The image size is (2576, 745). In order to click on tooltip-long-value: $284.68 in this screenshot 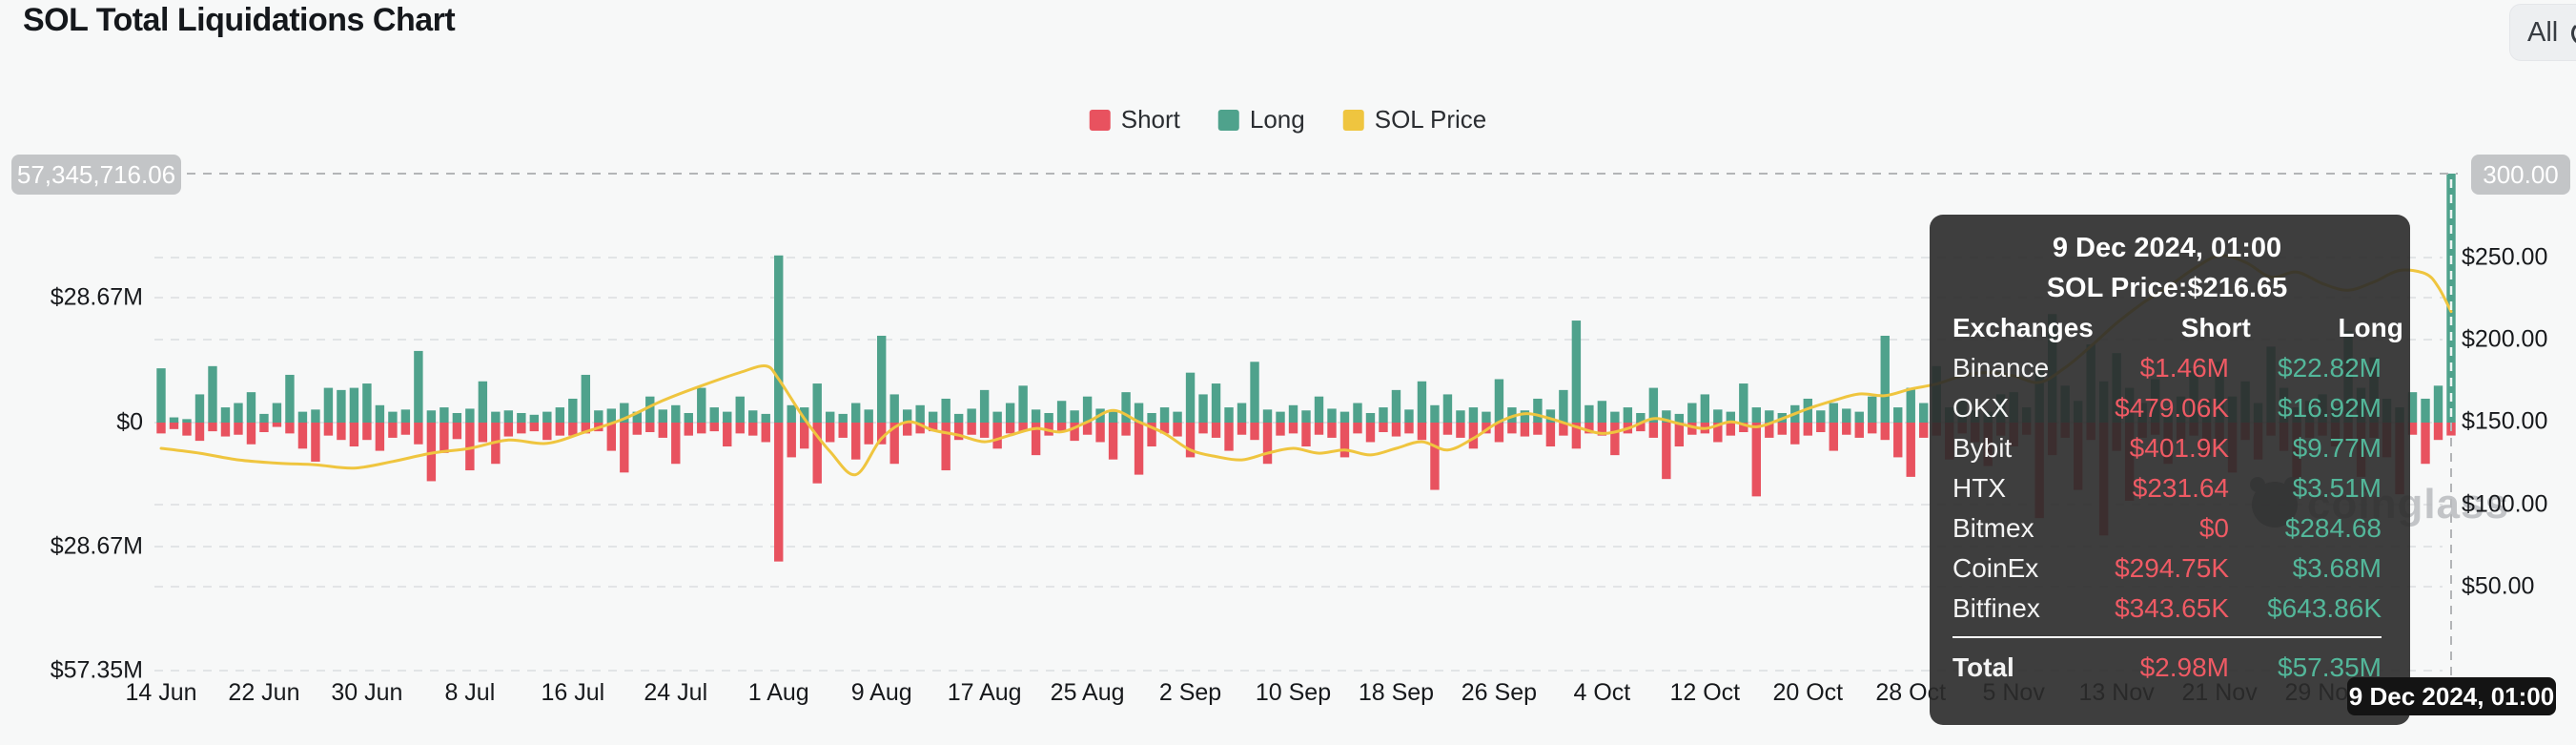, I will do `click(2333, 528)`.